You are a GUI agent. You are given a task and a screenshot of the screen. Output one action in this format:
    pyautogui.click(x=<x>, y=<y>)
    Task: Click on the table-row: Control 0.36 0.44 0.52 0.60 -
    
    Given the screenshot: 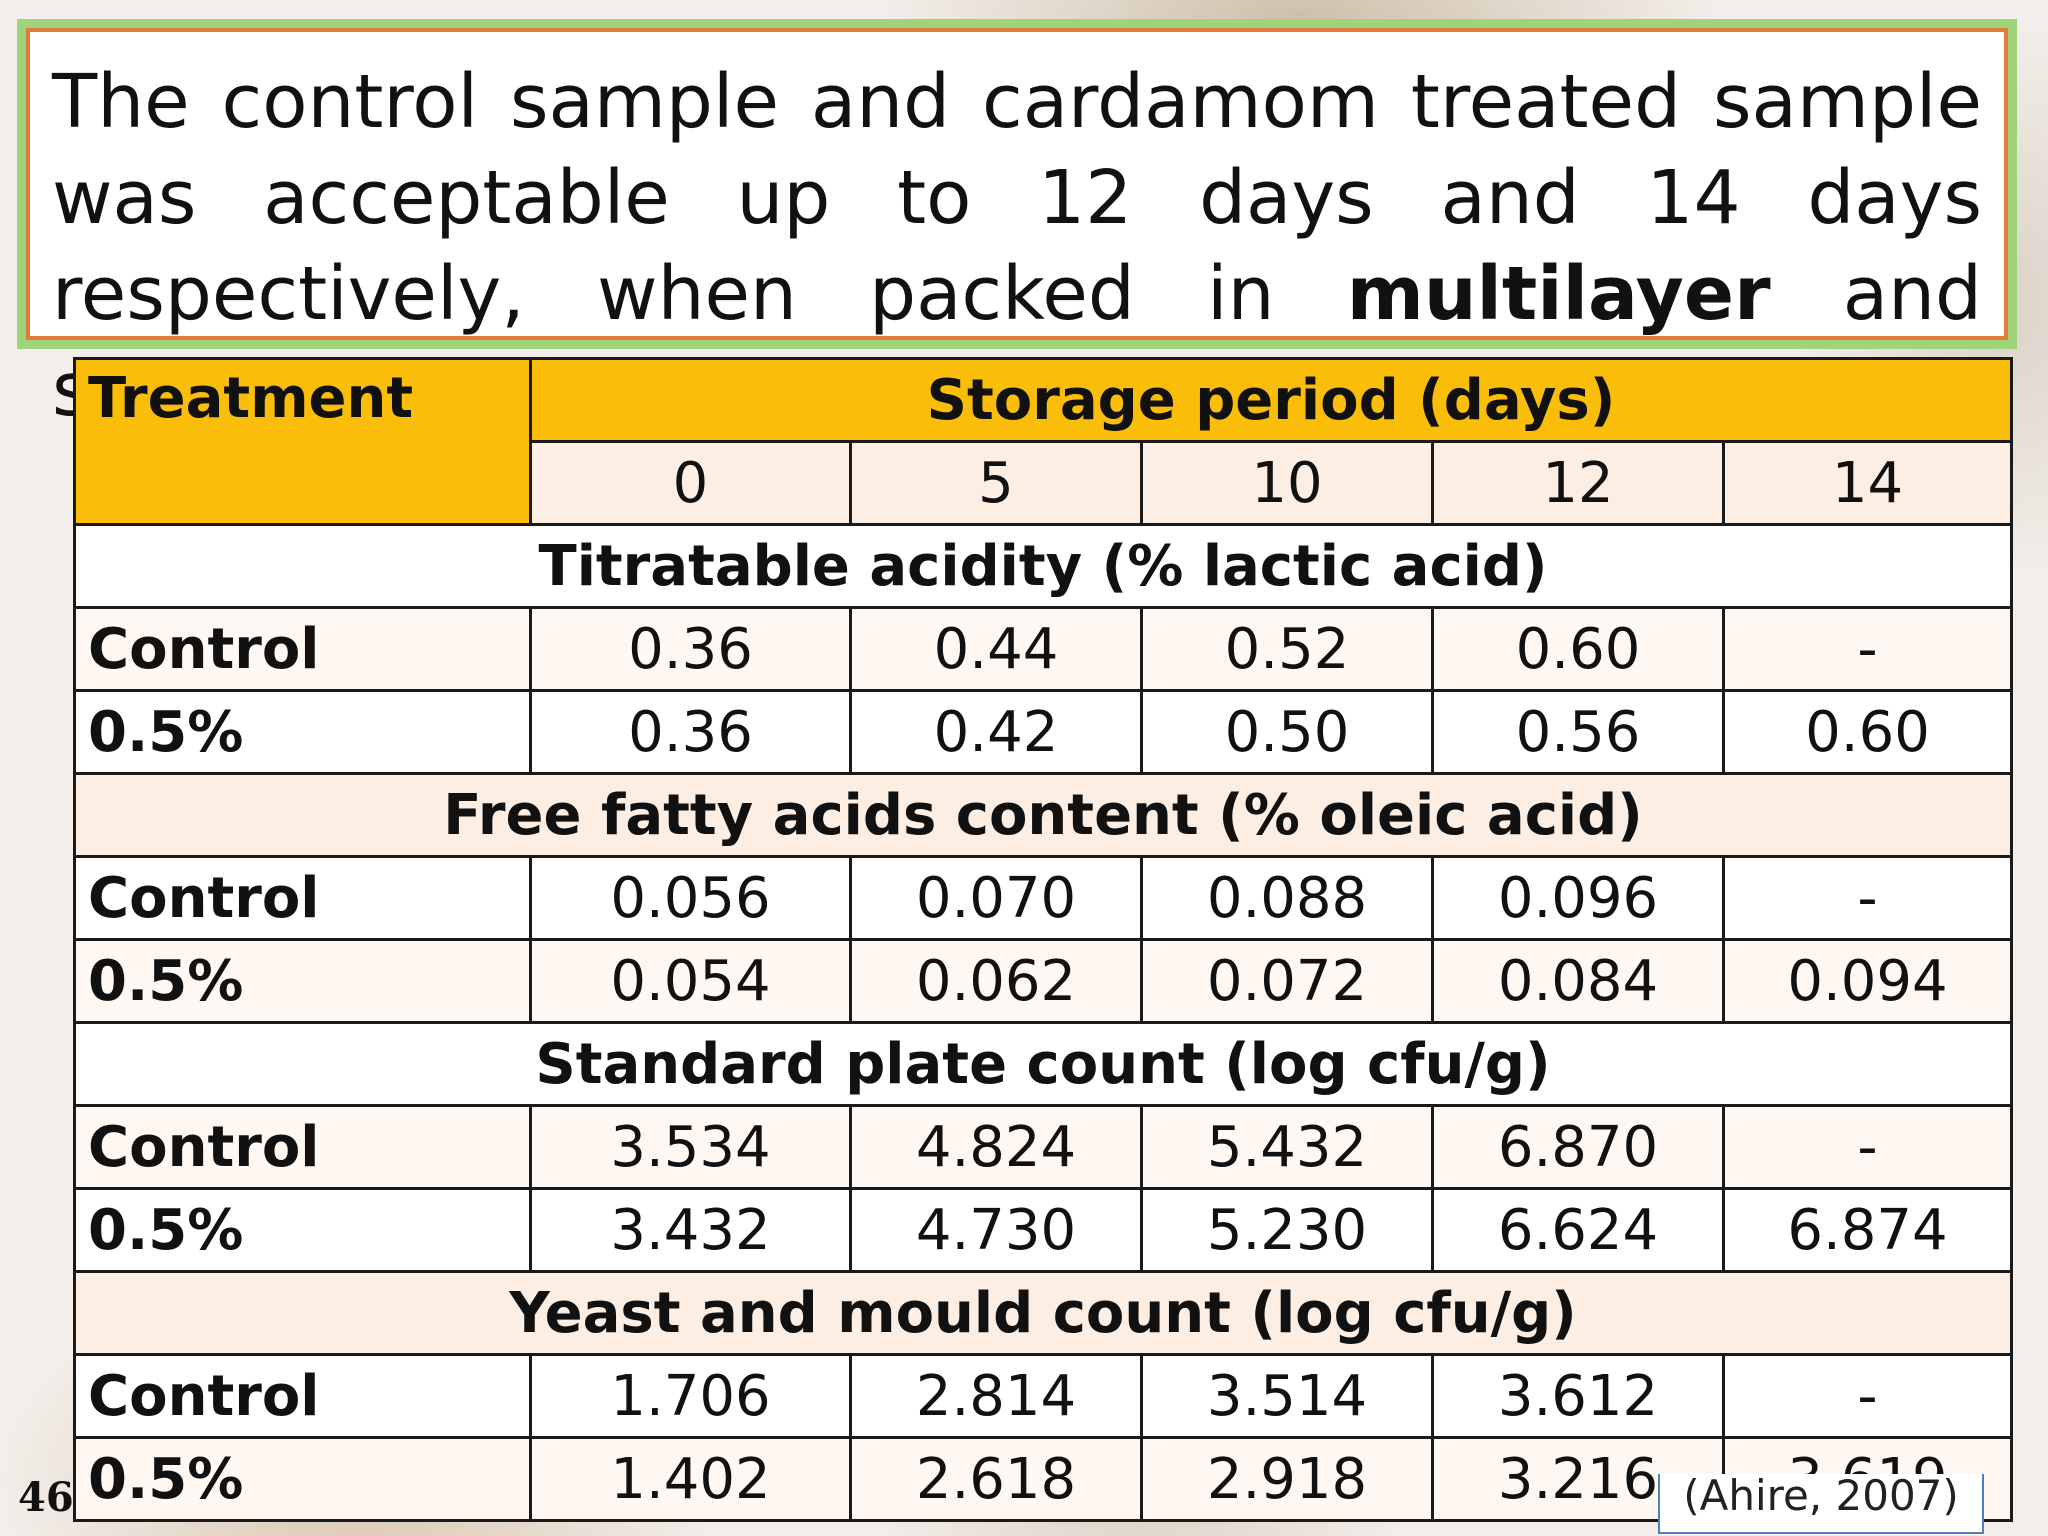 What is the action you would take?
    pyautogui.click(x=1043, y=649)
    